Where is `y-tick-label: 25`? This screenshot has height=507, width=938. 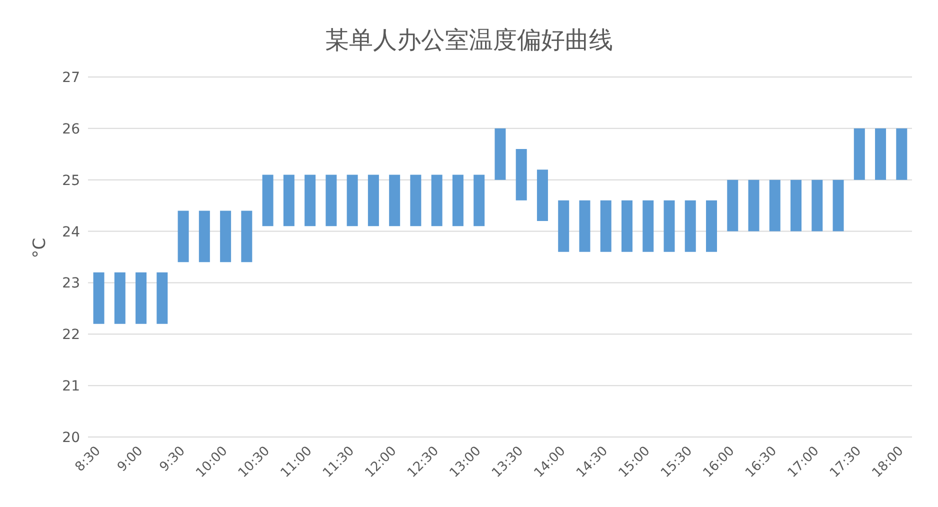
y-tick-label: 25 is located at coordinates (71, 180).